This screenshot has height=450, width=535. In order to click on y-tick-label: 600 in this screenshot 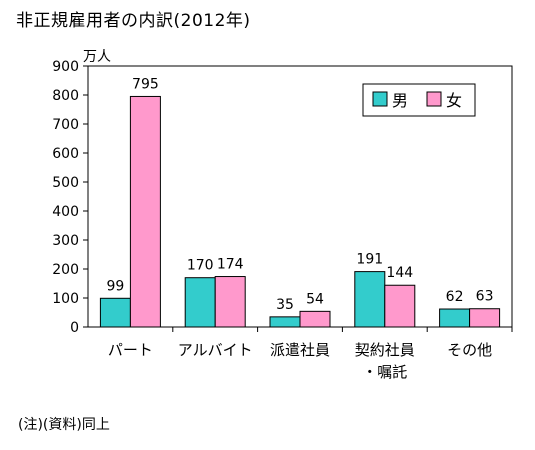, I will do `click(65, 154)`.